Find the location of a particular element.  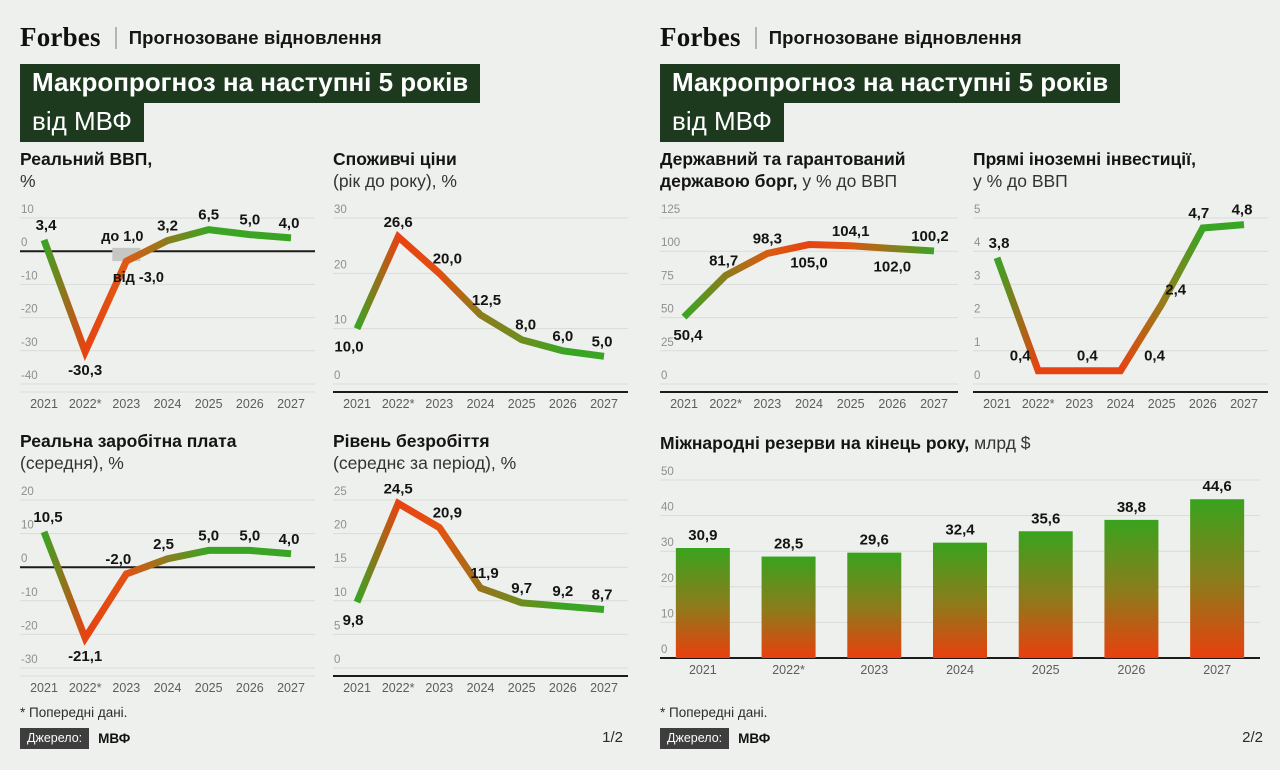

svg-text: 75 is located at coordinates (667, 276).